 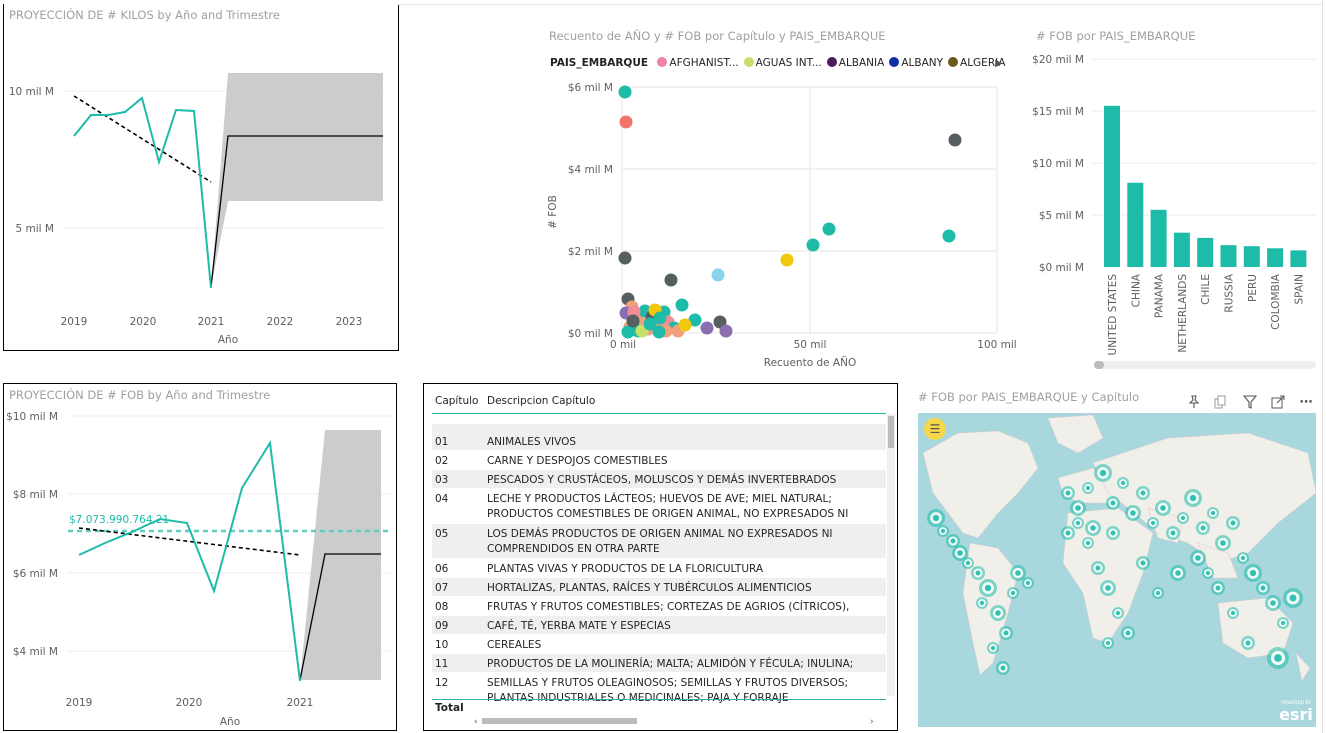 I want to click on bar-scrollbar-track, so click(x=1205, y=365).